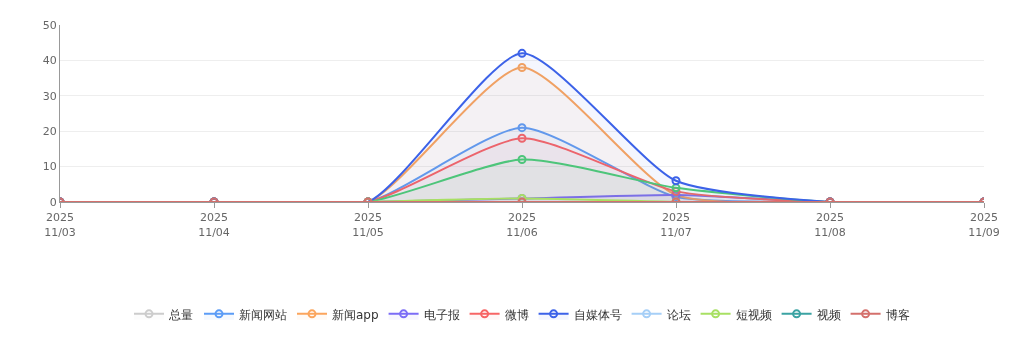  I want to click on x-tick-label: 2025 11/07, so click(676, 225).